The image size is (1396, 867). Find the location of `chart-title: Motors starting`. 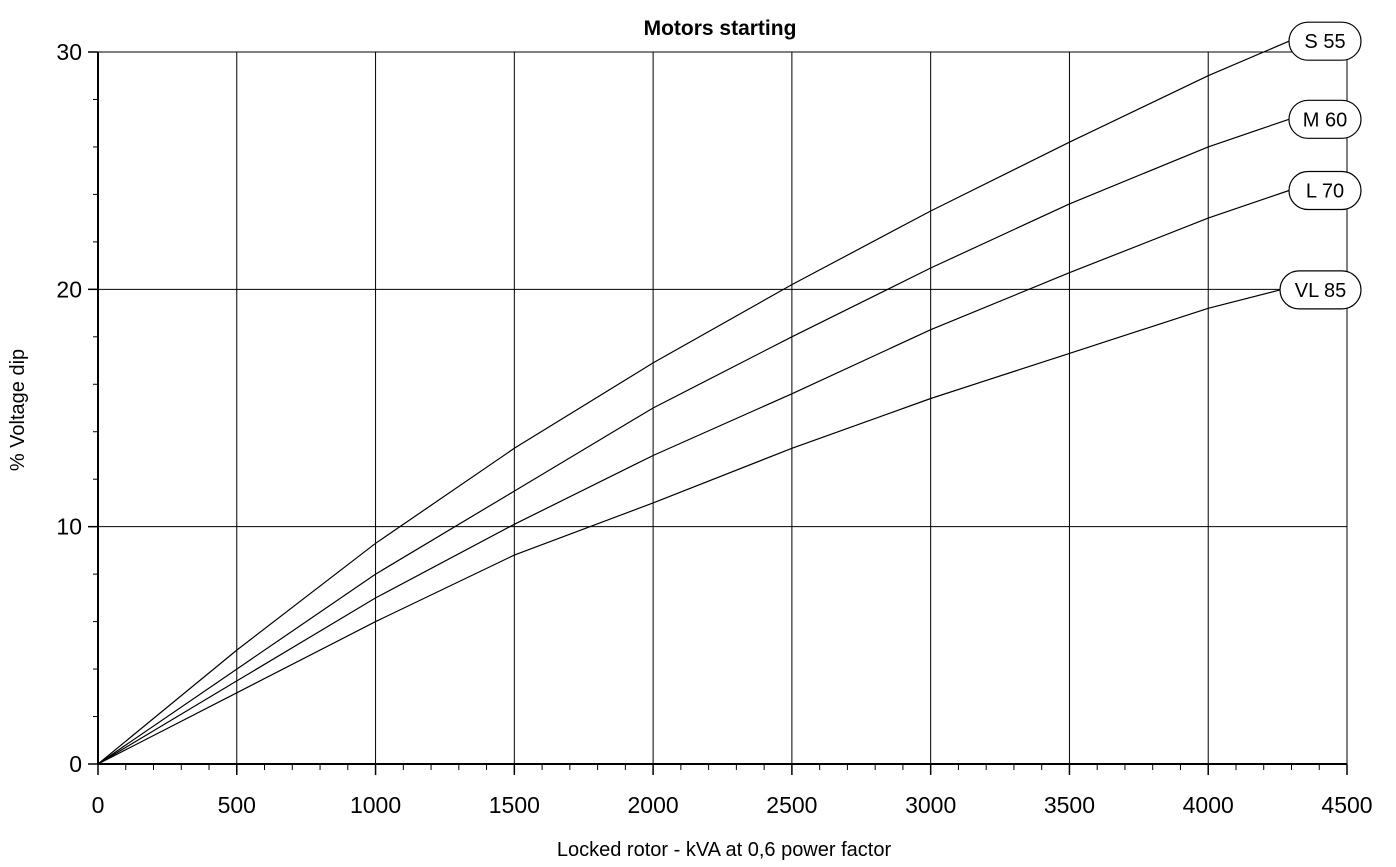

chart-title: Motors starting is located at coordinates (720, 28).